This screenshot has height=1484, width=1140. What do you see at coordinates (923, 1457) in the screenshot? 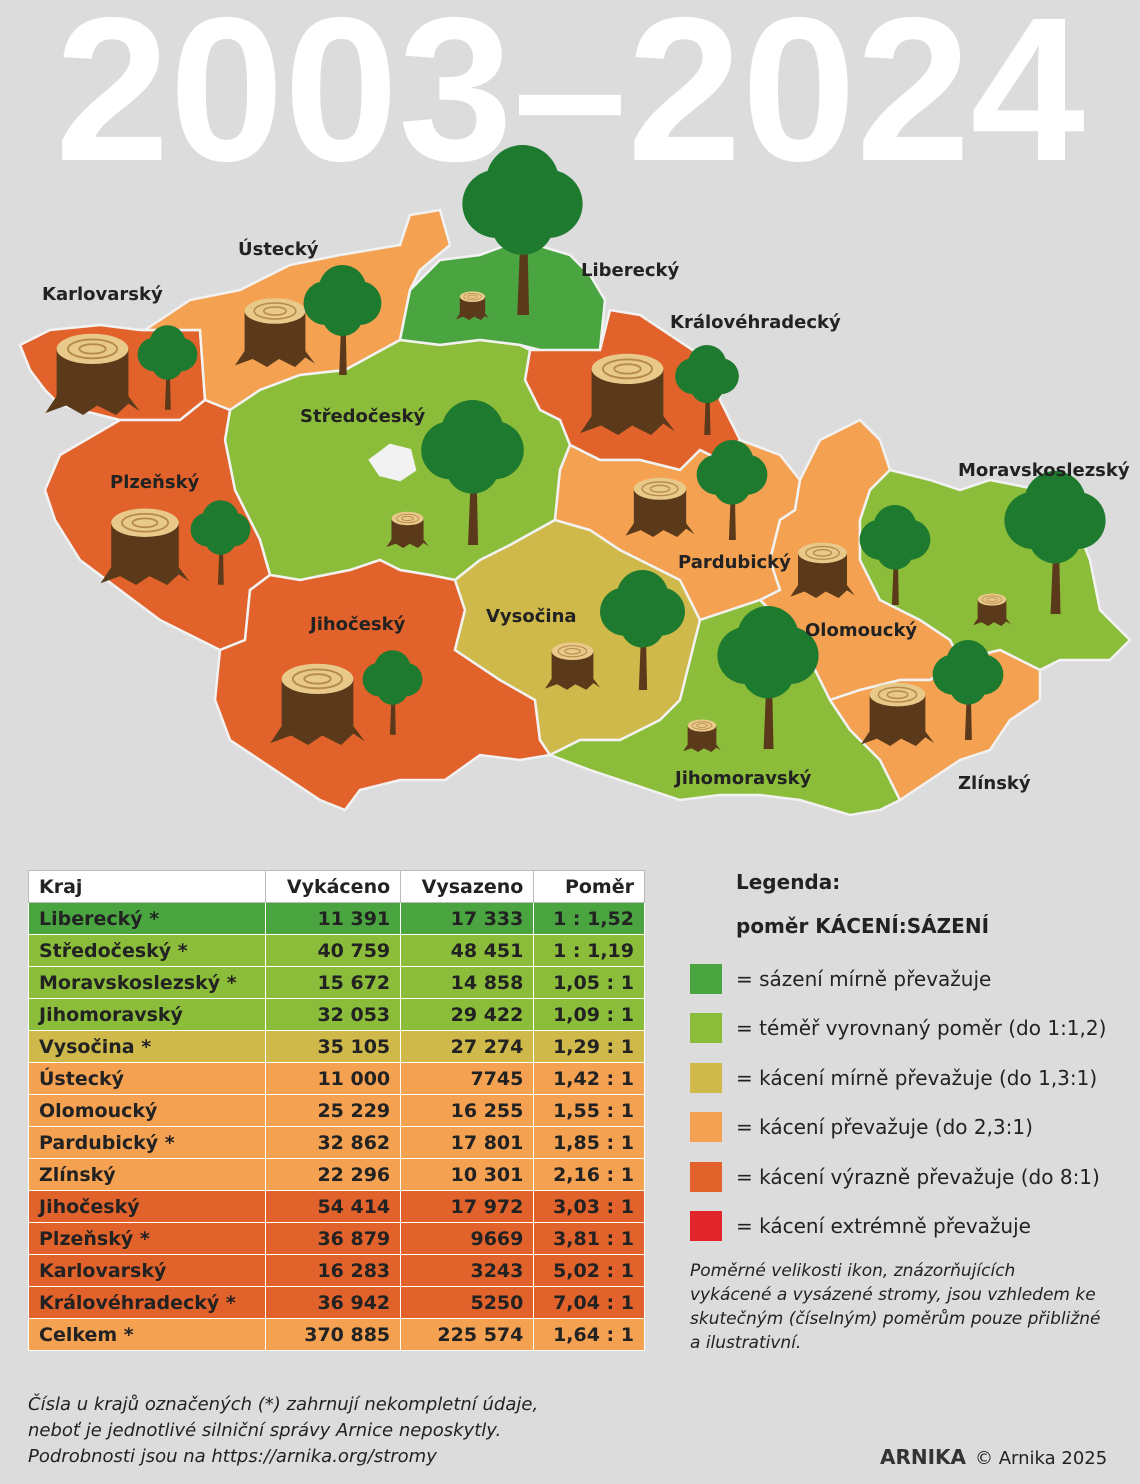
I see `logo: ARNIKA` at bounding box center [923, 1457].